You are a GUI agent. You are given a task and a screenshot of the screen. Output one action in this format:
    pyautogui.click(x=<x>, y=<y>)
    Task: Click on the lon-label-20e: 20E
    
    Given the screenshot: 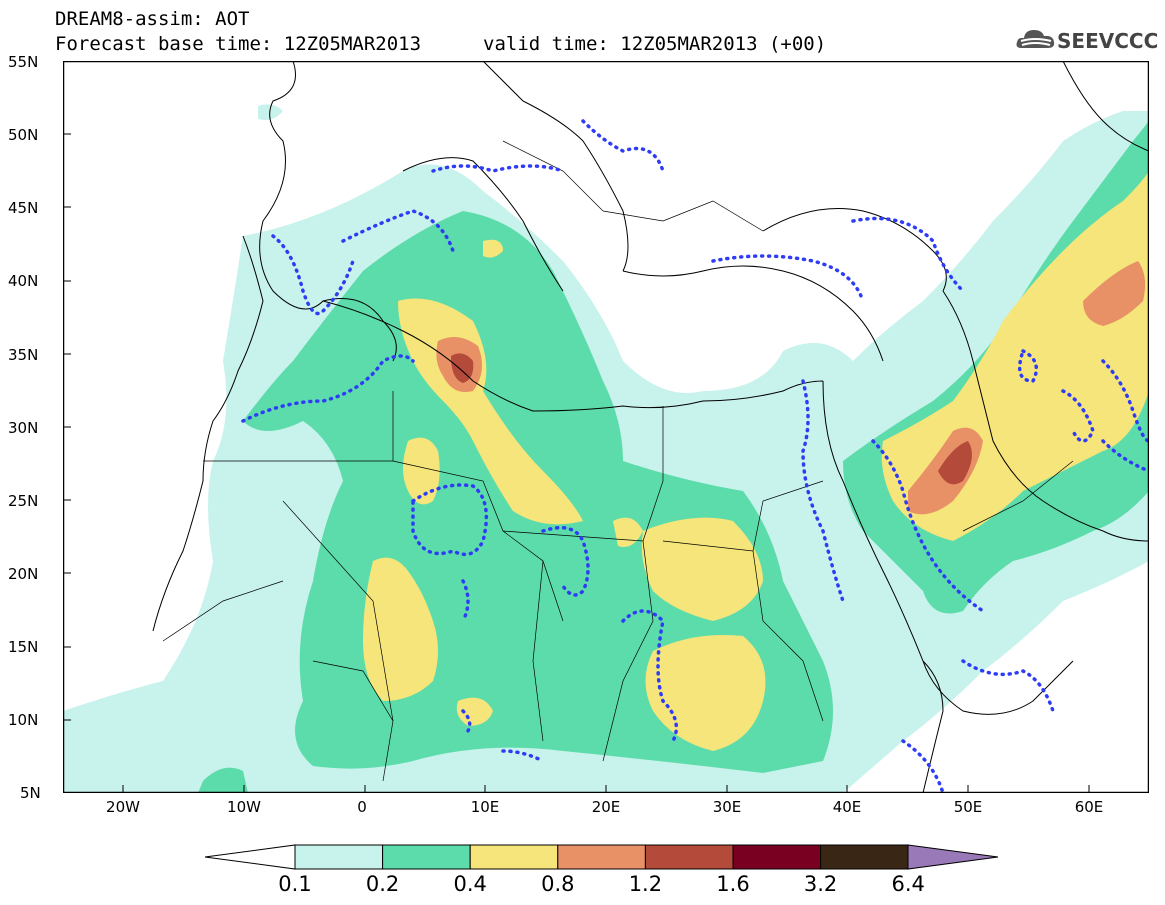 What is the action you would take?
    pyautogui.click(x=606, y=807)
    